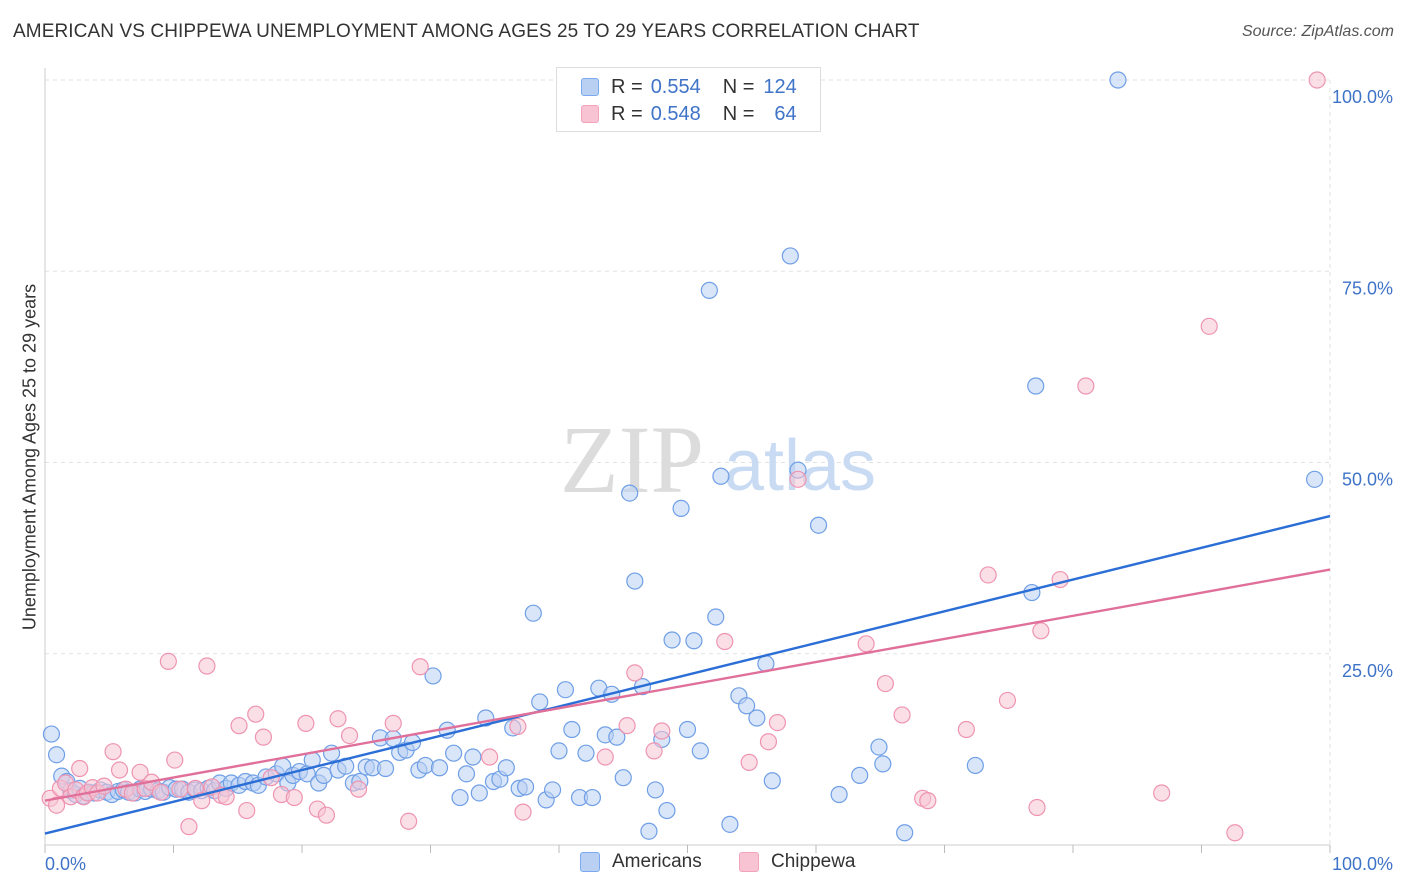 This screenshot has width=1406, height=892. Describe the element at coordinates (1367, 480) in the screenshot. I see `y-tick-label: 50.0%` at that location.